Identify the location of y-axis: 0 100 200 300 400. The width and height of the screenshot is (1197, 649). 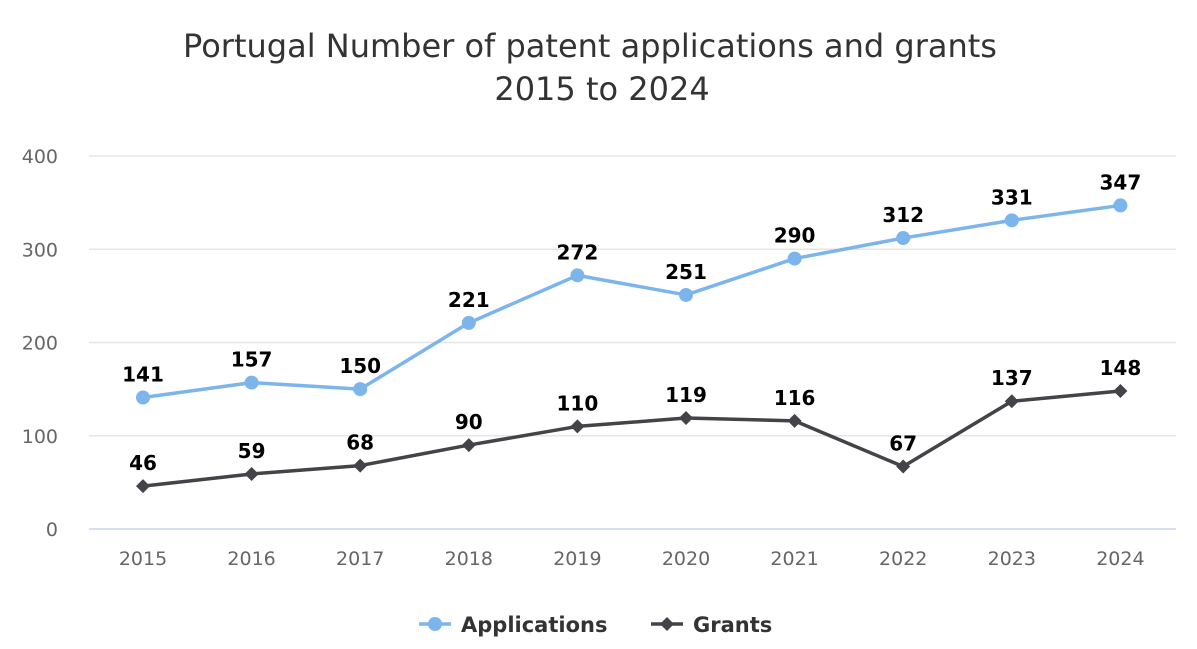
(40, 343).